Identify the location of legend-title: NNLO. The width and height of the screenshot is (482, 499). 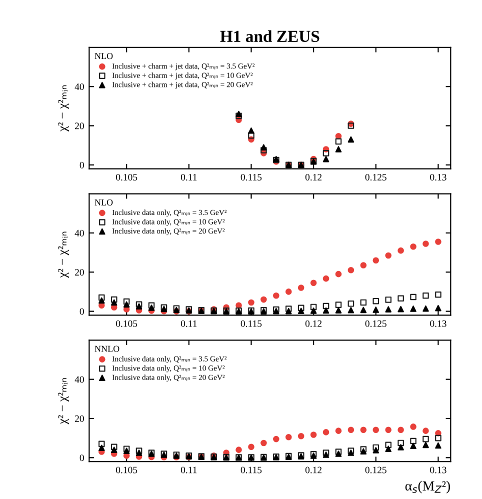
(107, 349).